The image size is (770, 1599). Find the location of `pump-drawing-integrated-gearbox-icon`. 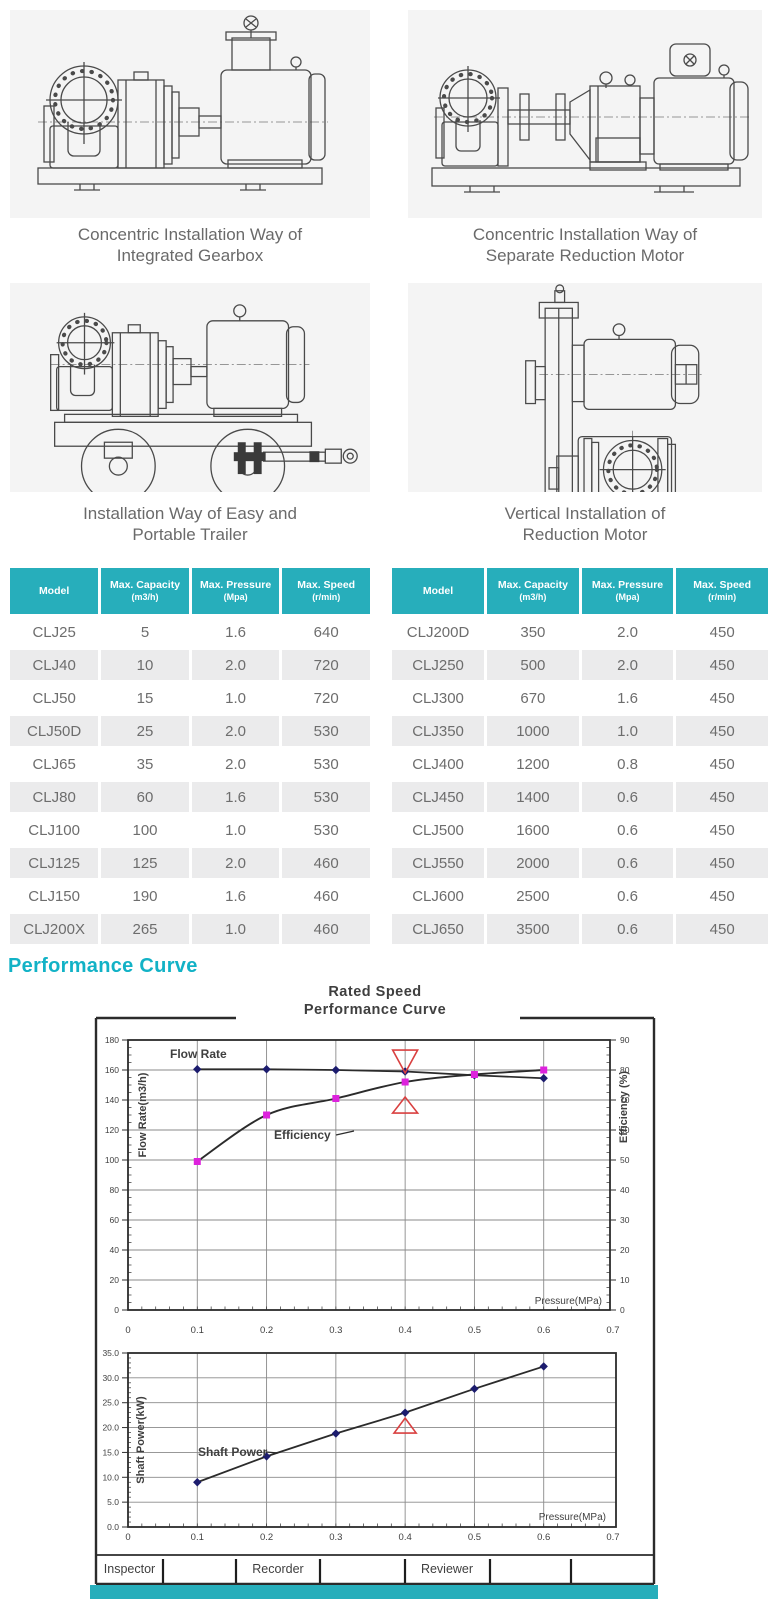

pump-drawing-integrated-gearbox-icon is located at coordinates (182, 103).